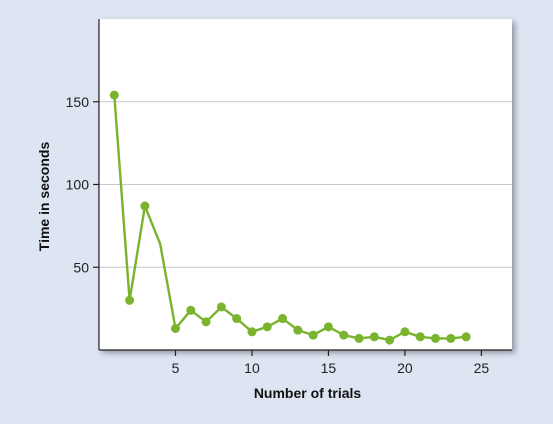  I want to click on x-tick-label: 15, so click(329, 368).